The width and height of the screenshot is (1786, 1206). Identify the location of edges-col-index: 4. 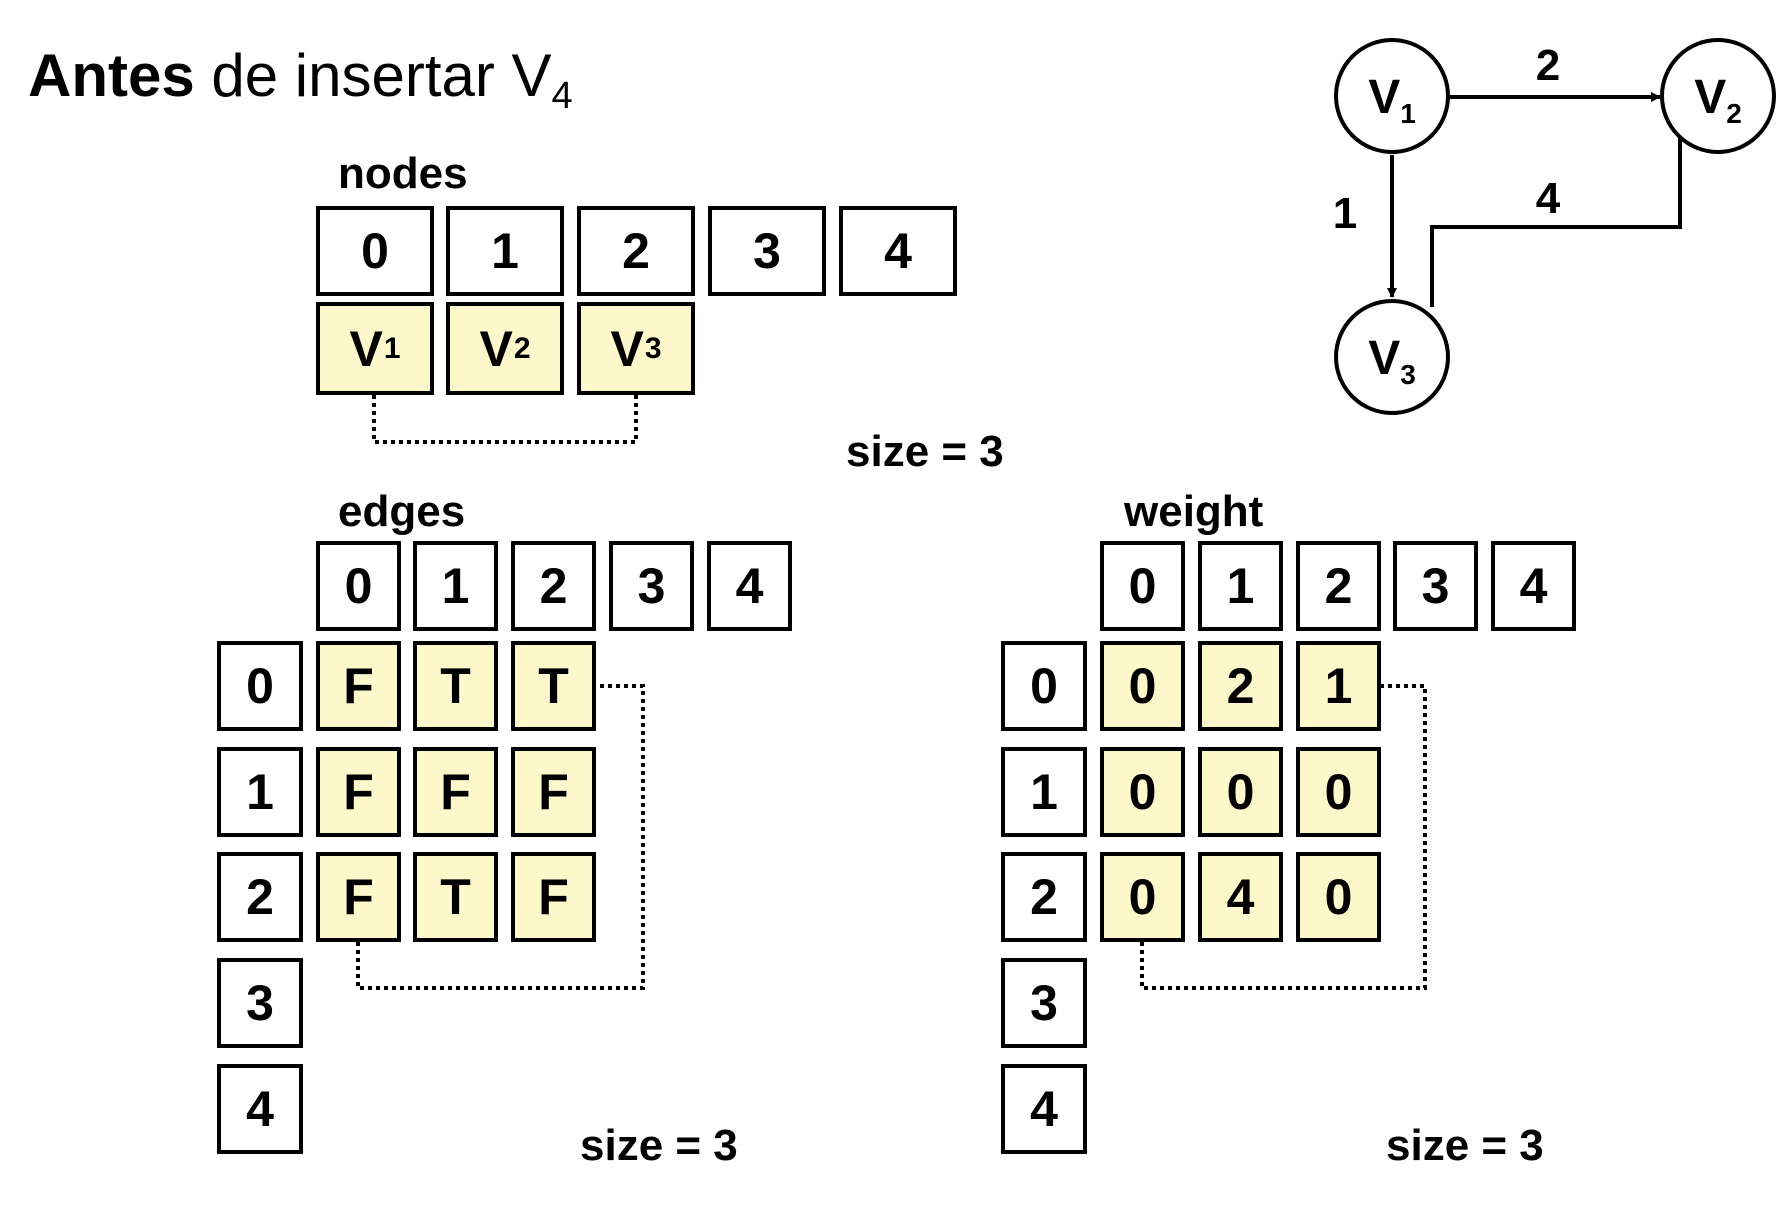
(749, 586).